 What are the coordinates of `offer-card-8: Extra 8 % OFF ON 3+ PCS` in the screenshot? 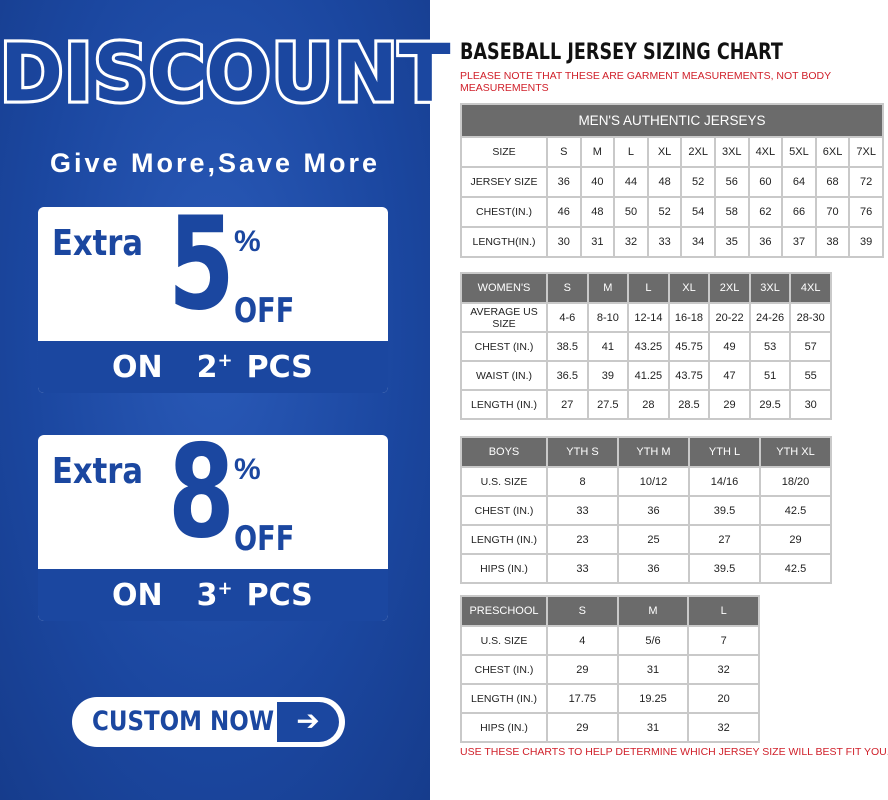 It's located at (213, 528).